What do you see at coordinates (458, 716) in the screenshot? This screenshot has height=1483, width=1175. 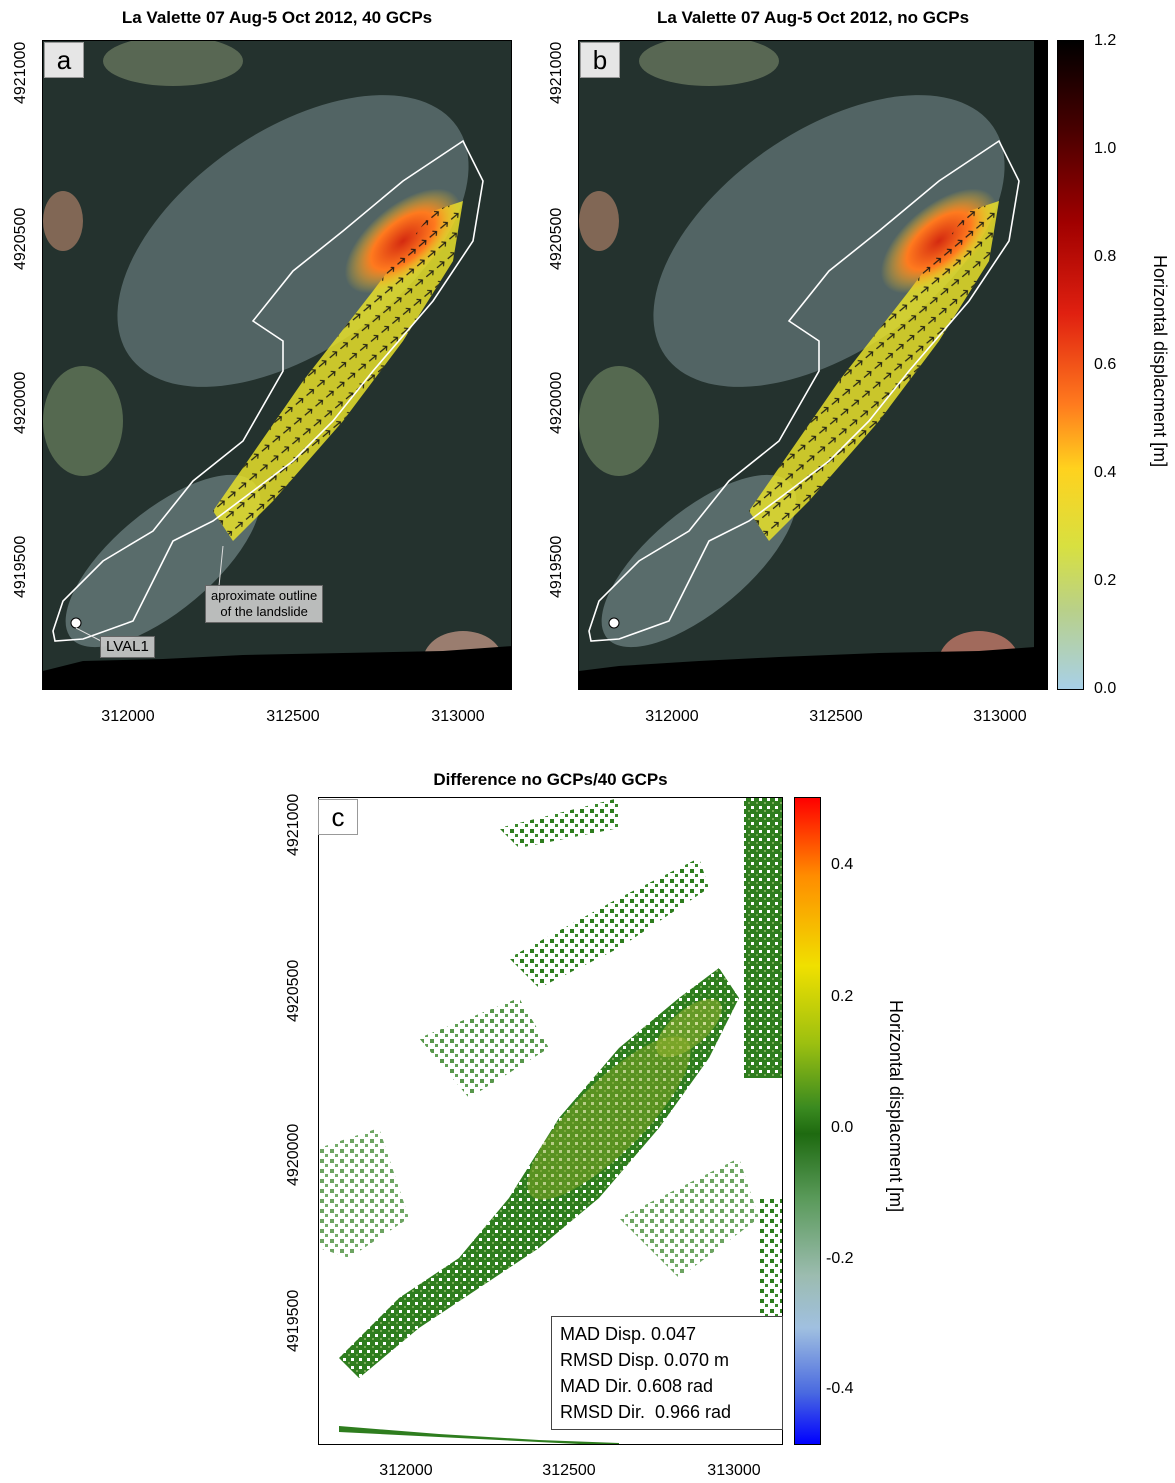 I see `panel-a-xtick-3: 313000` at bounding box center [458, 716].